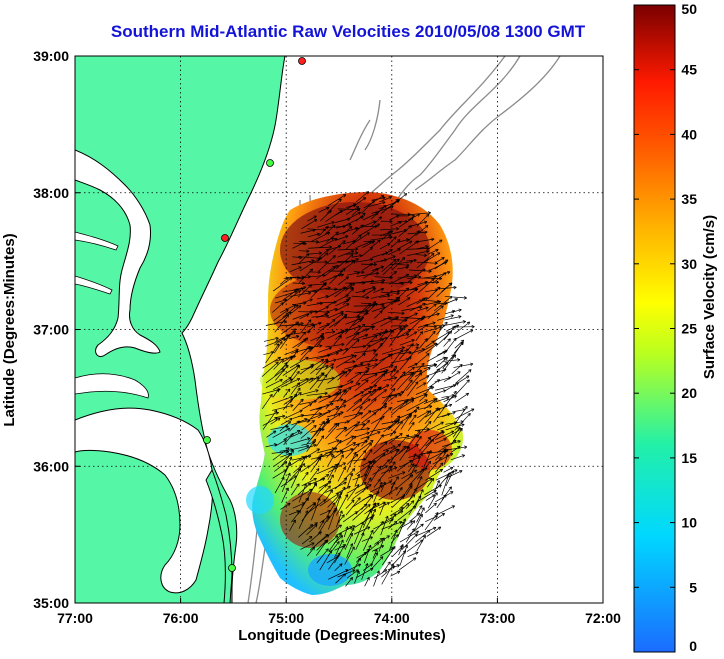 This screenshot has height=659, width=724. I want to click on radar-site-marker, so click(270, 163).